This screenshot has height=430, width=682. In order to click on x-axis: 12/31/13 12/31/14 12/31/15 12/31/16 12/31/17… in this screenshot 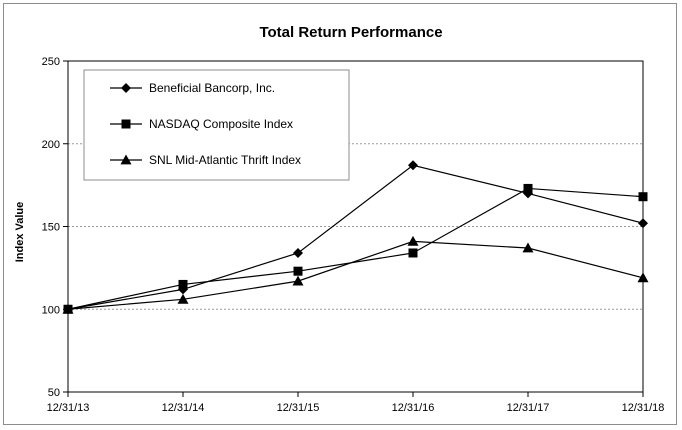, I will do `click(356, 403)`.